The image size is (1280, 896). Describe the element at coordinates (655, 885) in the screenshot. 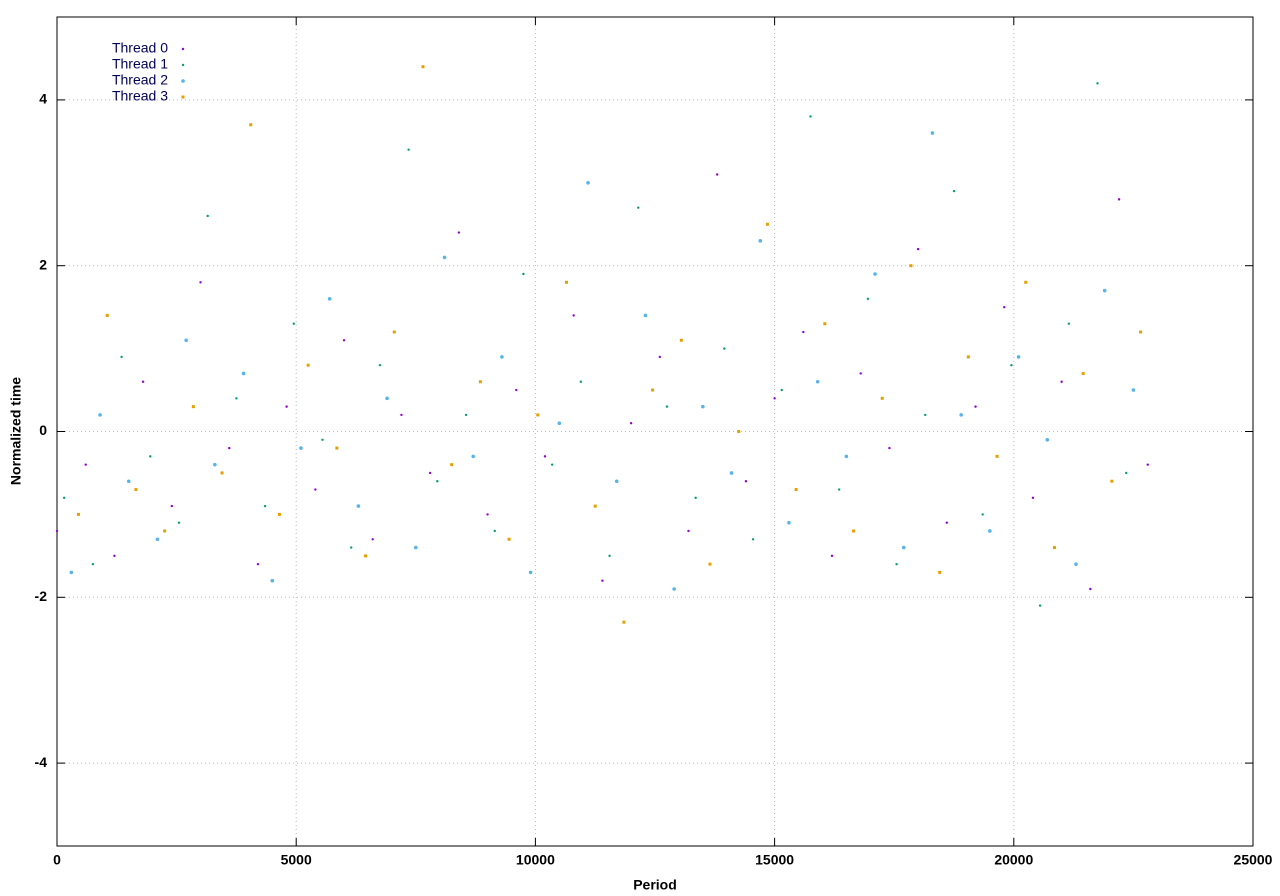

I see `x-axis-label: Period` at that location.